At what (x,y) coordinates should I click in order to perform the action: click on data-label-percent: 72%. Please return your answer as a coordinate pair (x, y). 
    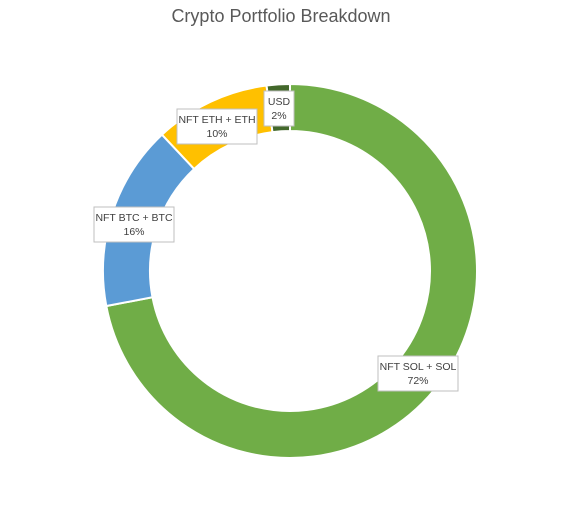
    Looking at the image, I should click on (417, 381).